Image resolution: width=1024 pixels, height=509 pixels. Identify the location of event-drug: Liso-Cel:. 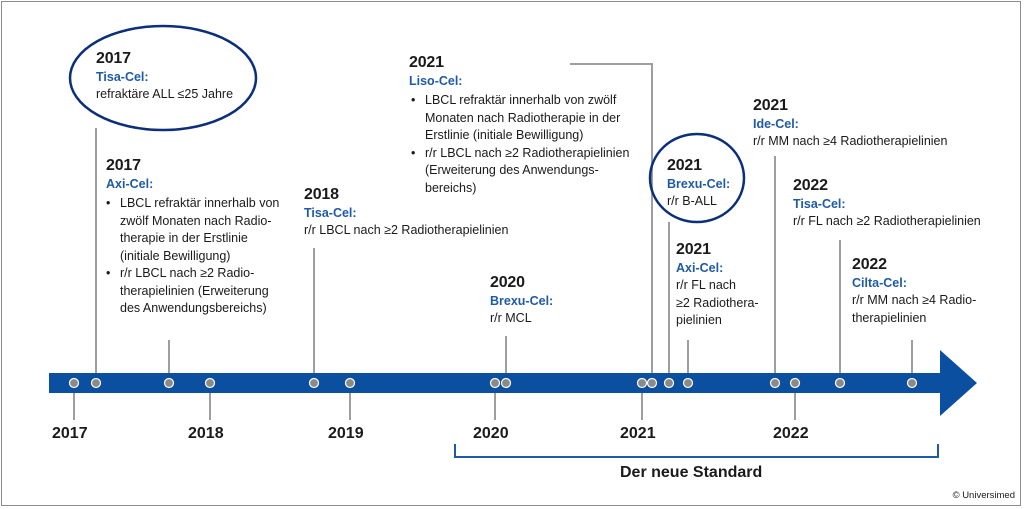
(436, 81).